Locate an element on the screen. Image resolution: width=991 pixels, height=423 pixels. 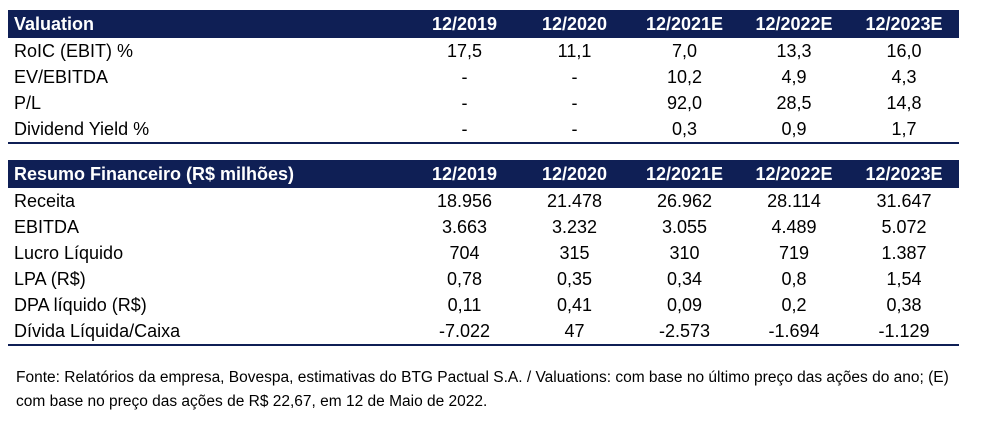
table-cell: 21.478 is located at coordinates (574, 200).